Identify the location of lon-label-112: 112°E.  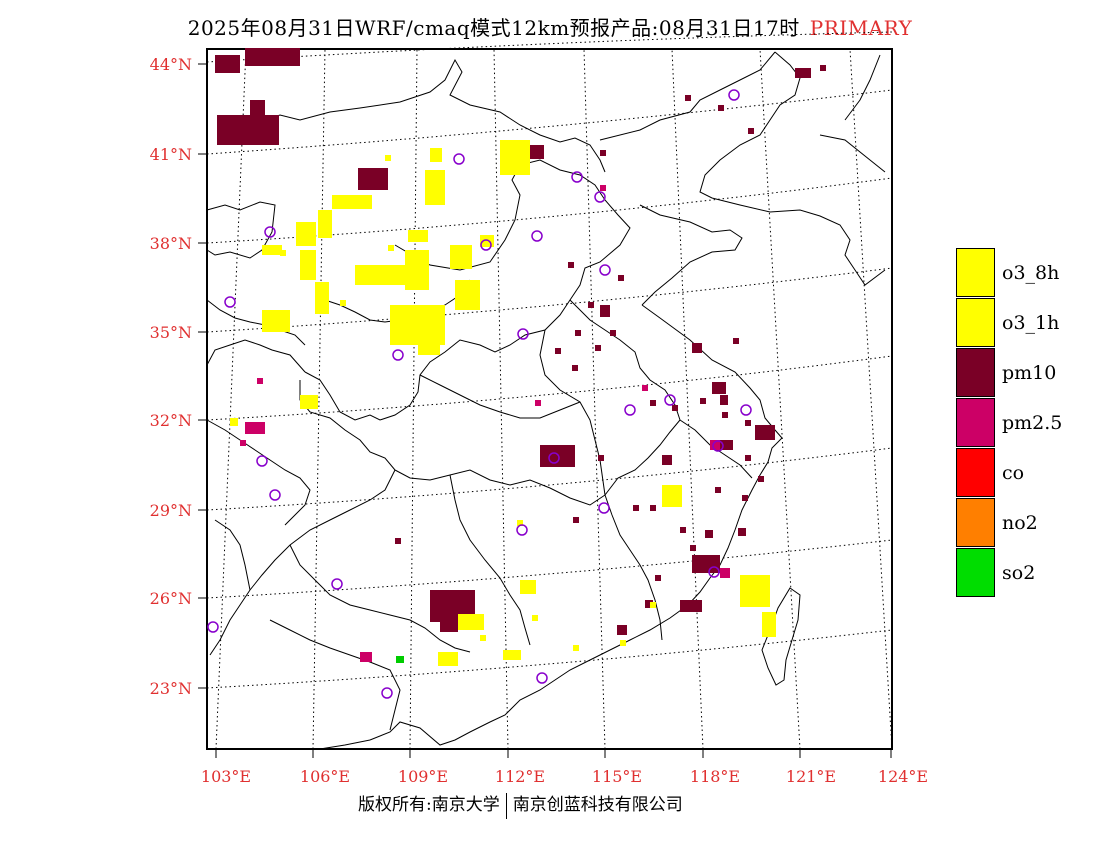
(520, 776).